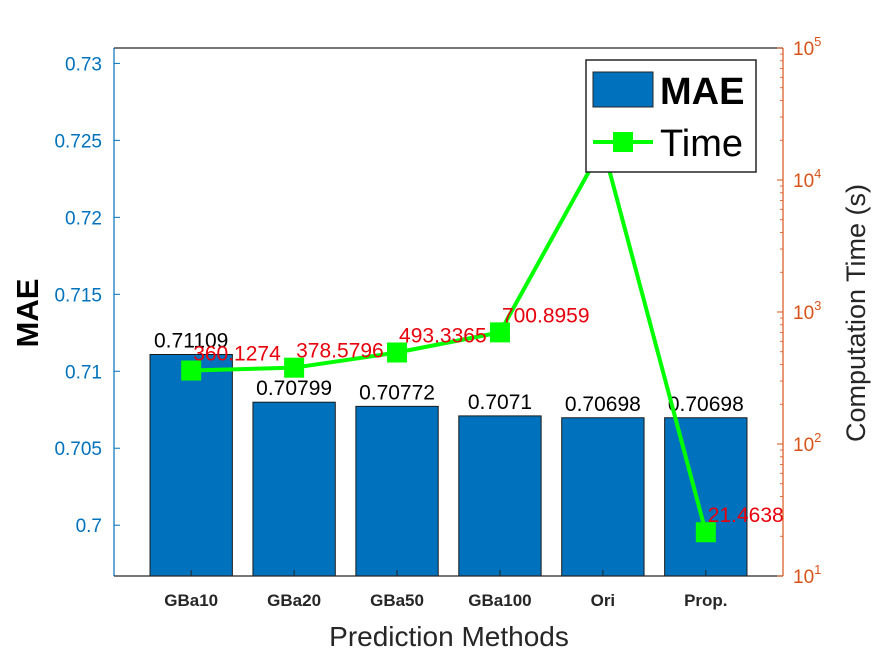 This screenshot has height=656, width=875. Describe the element at coordinates (78, 449) in the screenshot. I see `y-tick-label-left: 0.705` at that location.